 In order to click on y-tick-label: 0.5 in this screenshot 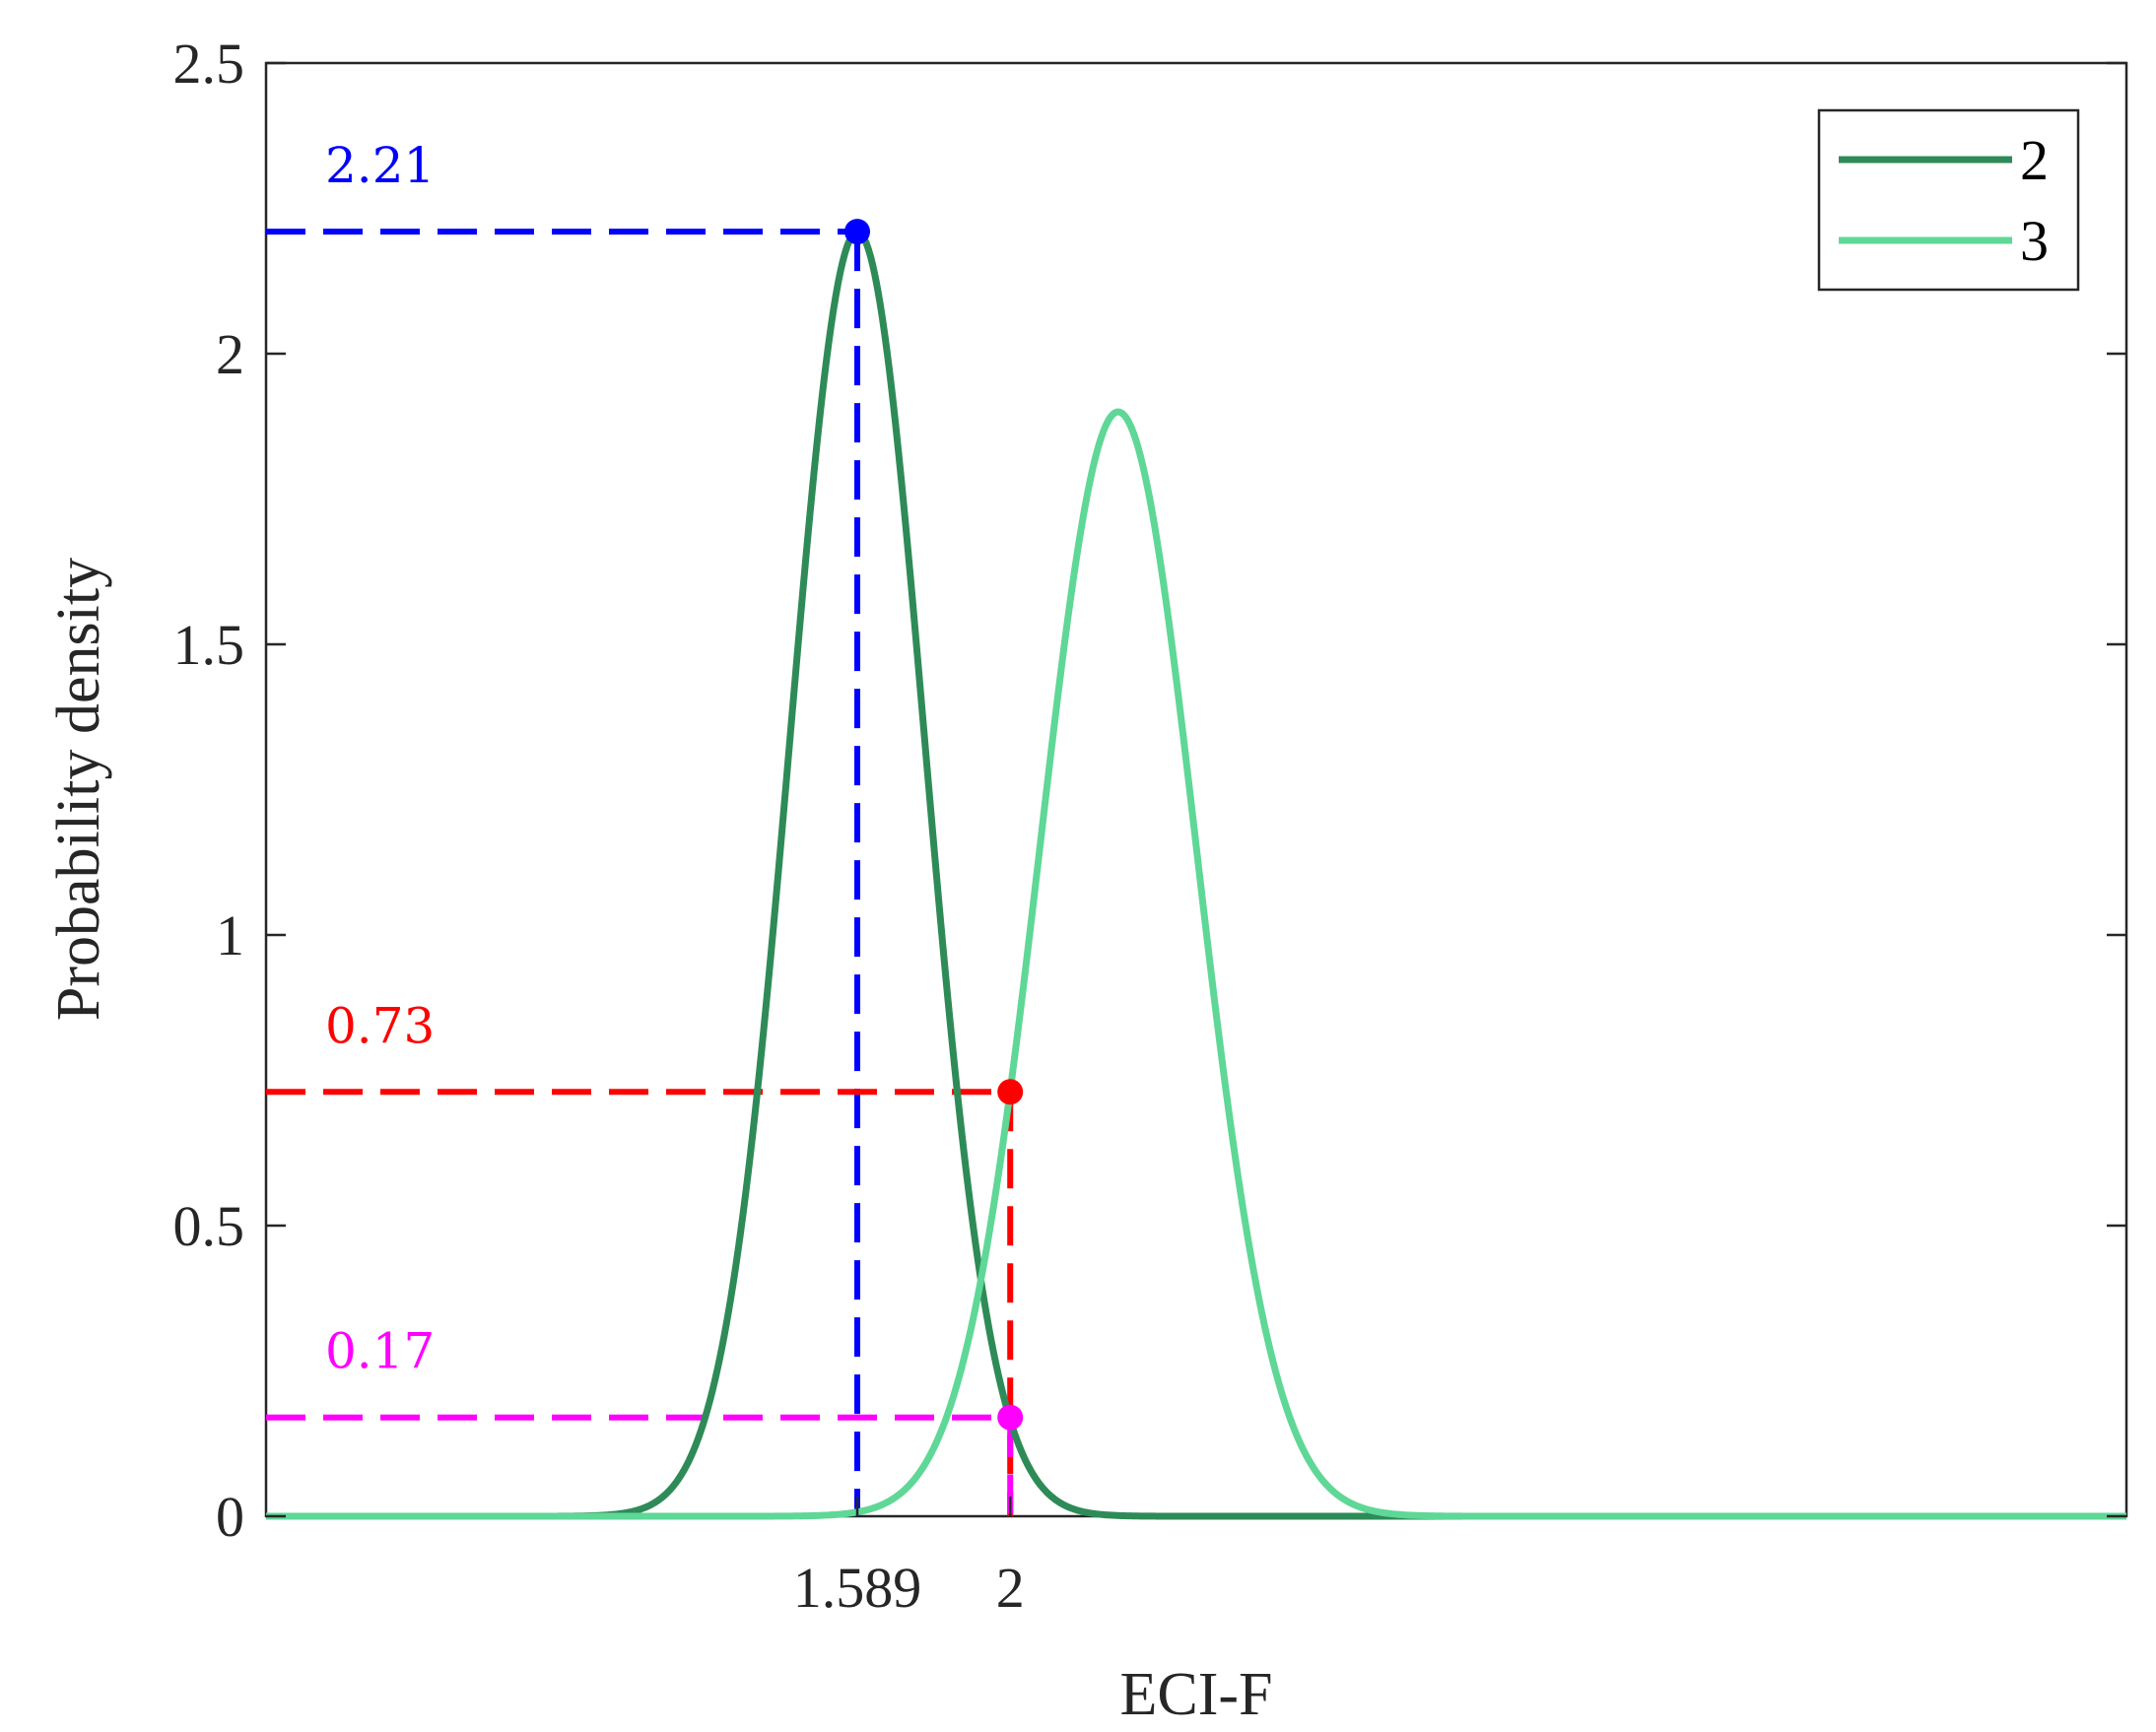, I will do `click(209, 1226)`.